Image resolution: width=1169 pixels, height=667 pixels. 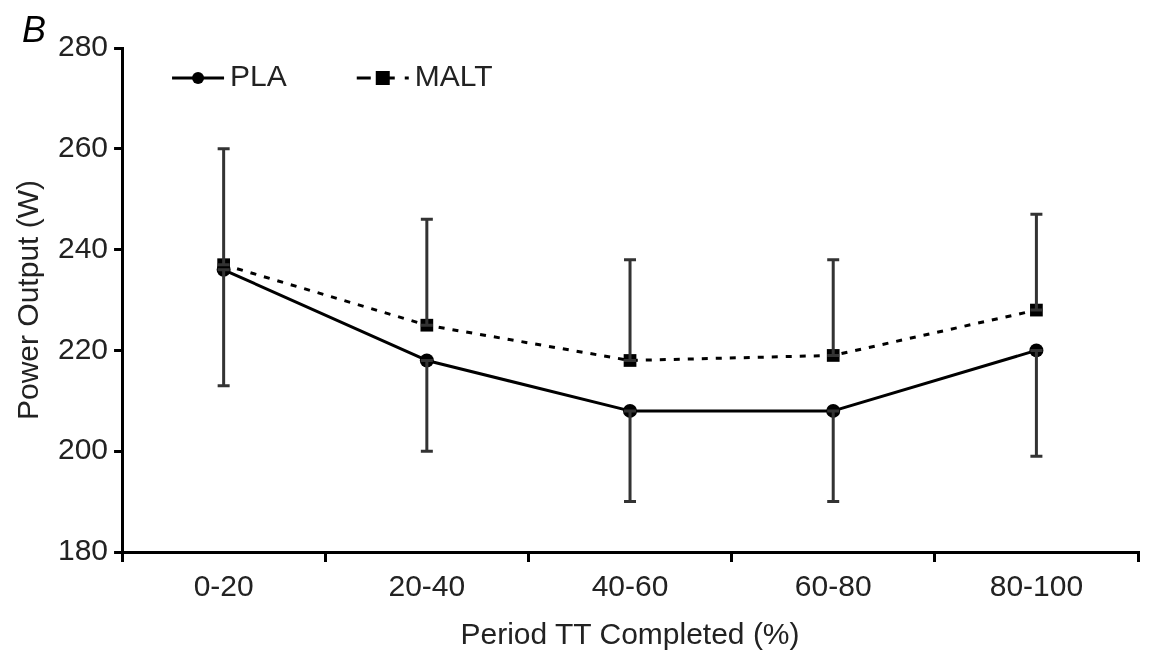 What do you see at coordinates (83, 147) in the screenshot?
I see `y-tick-label: 260` at bounding box center [83, 147].